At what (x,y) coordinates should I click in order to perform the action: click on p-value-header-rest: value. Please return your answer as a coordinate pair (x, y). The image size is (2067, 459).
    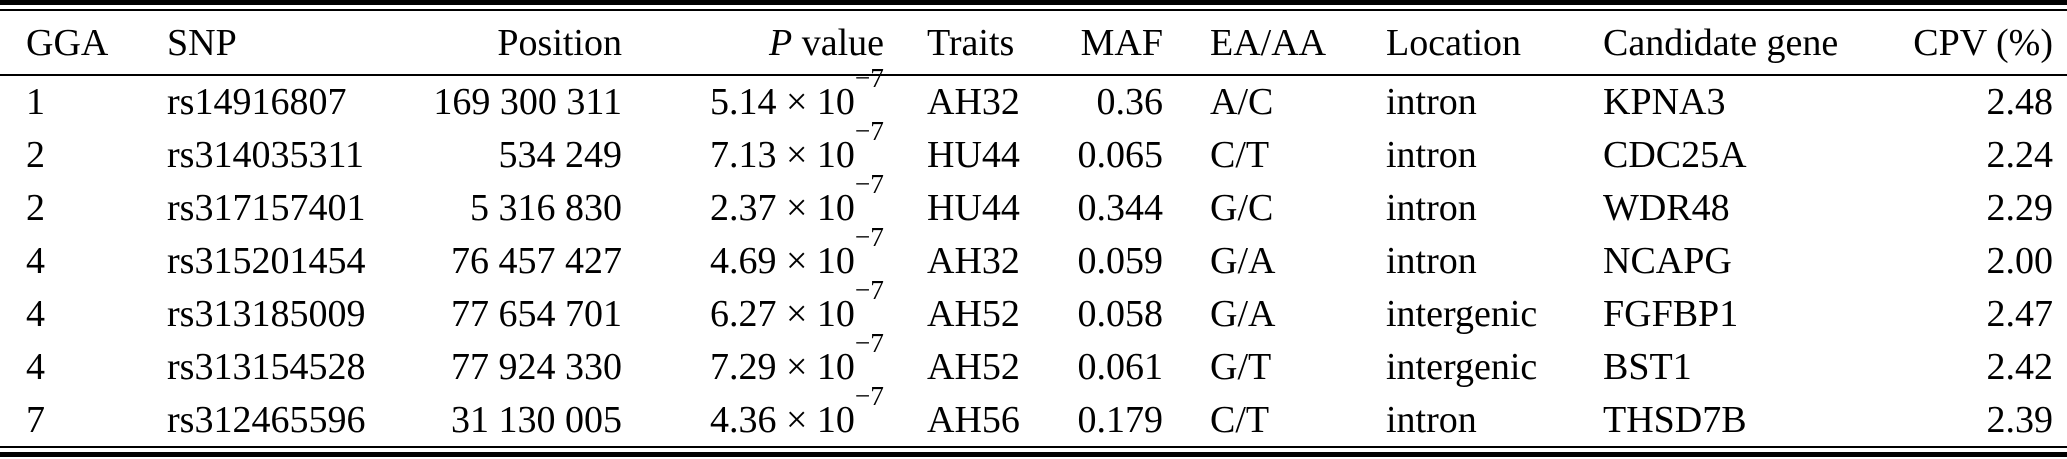
    Looking at the image, I should click on (838, 42).